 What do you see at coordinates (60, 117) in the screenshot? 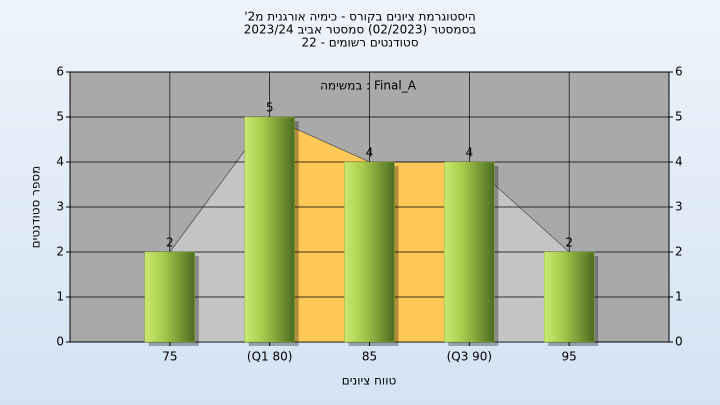
I see `y-tick-label: 5` at bounding box center [60, 117].